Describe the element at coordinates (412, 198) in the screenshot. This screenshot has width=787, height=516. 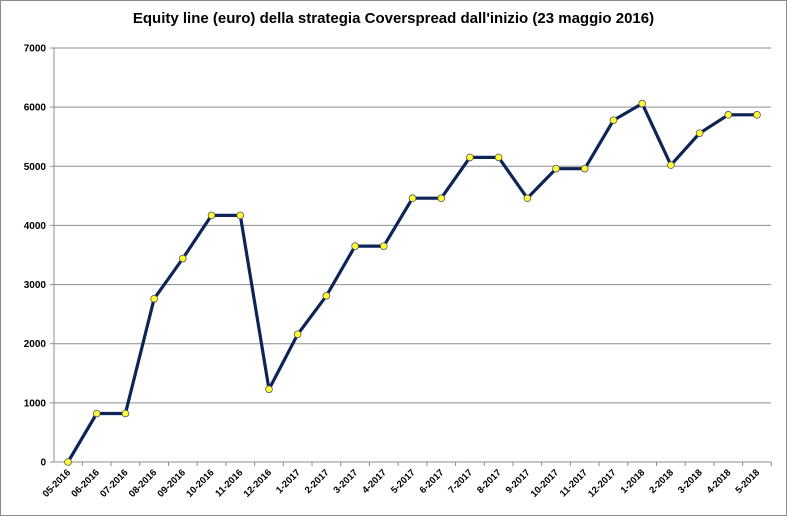
I see `data-point-5-2017` at that location.